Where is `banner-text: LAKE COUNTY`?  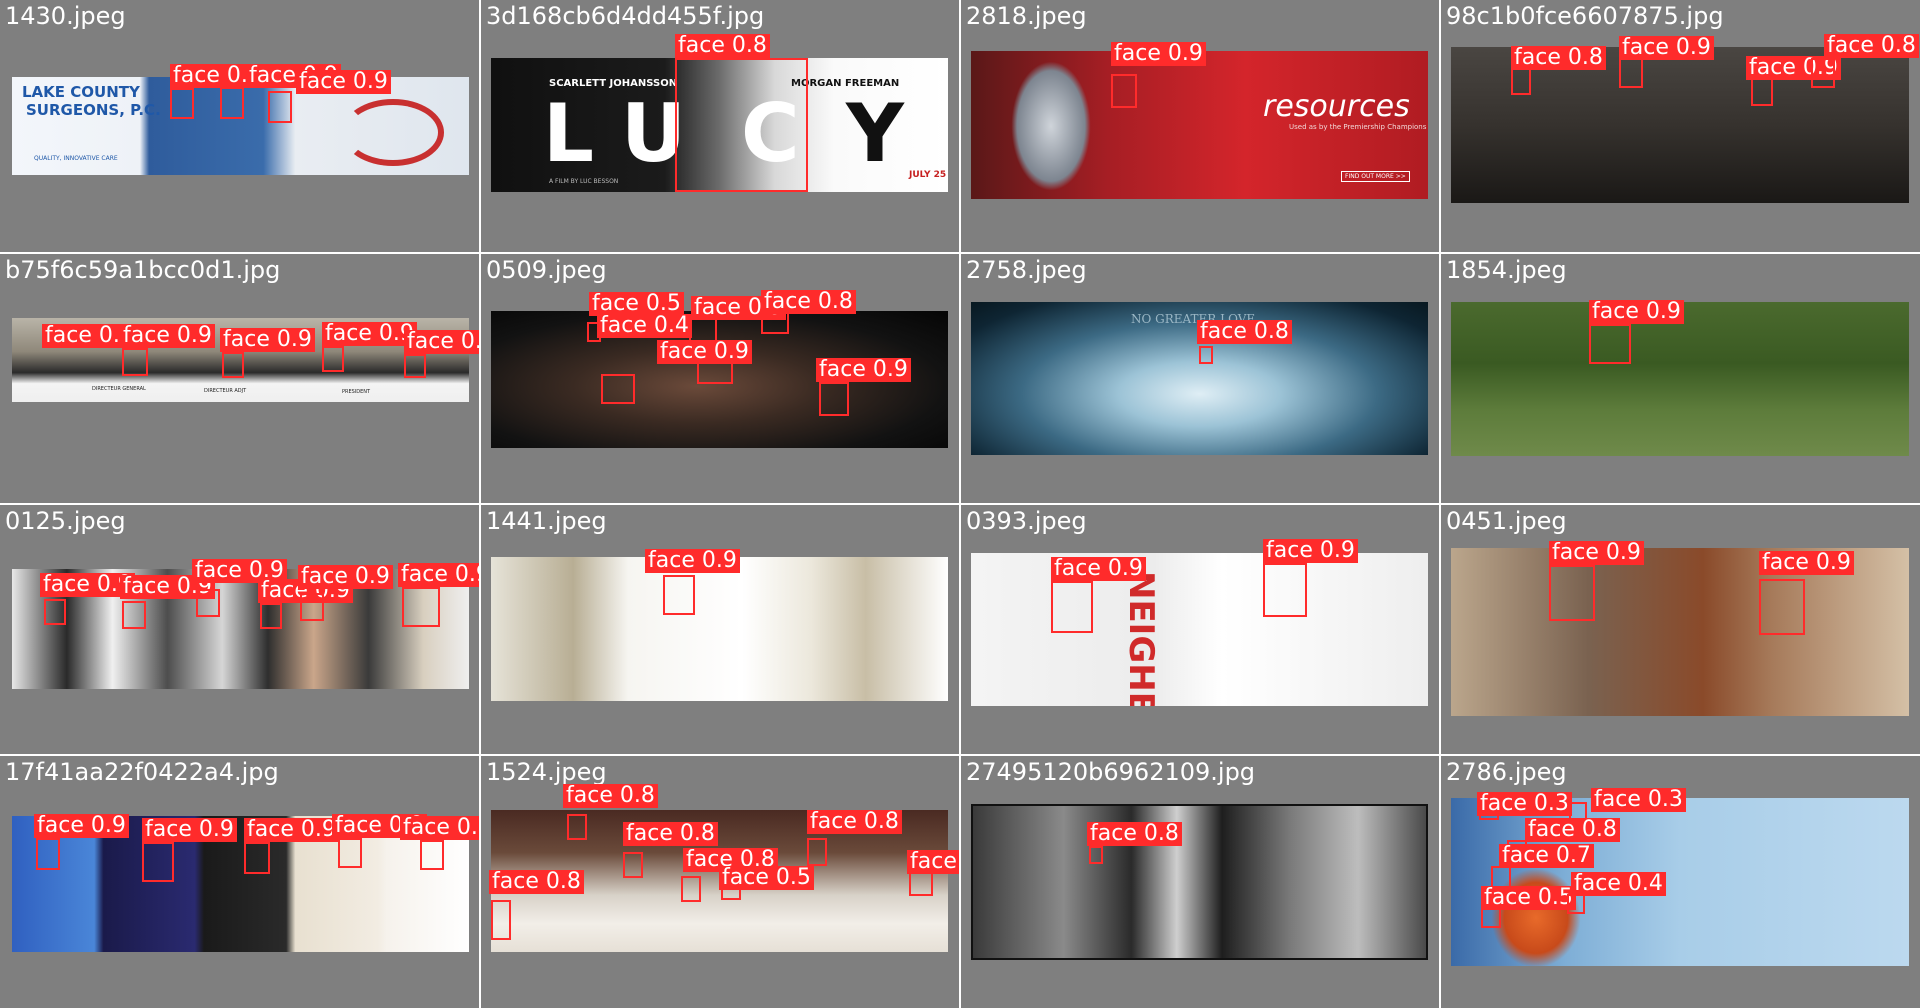 banner-text: LAKE COUNTY is located at coordinates (81, 92).